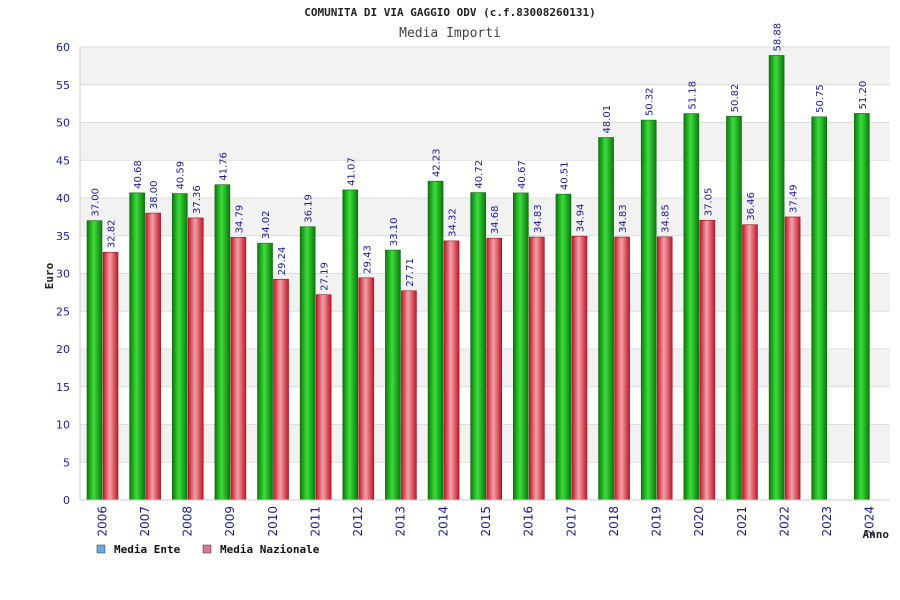 This screenshot has width=900, height=600. I want to click on y-axis-label: Euro, so click(49, 275).